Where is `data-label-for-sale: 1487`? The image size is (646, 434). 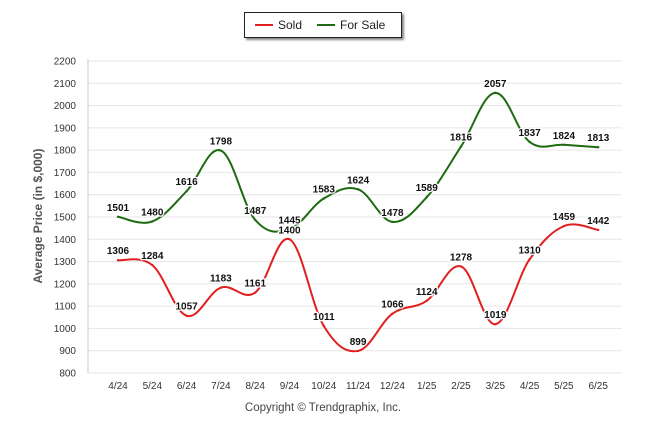
data-label-for-sale: 1487 is located at coordinates (255, 211).